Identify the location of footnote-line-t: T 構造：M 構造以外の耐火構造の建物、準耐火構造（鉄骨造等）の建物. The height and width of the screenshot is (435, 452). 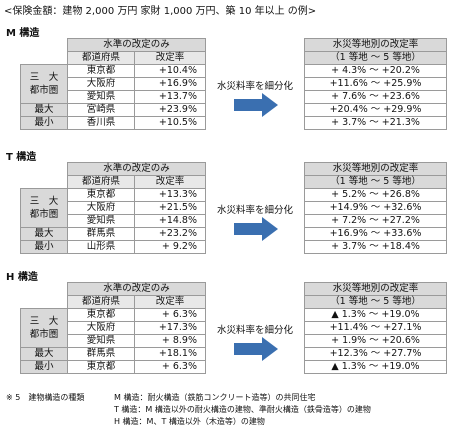
(242, 409).